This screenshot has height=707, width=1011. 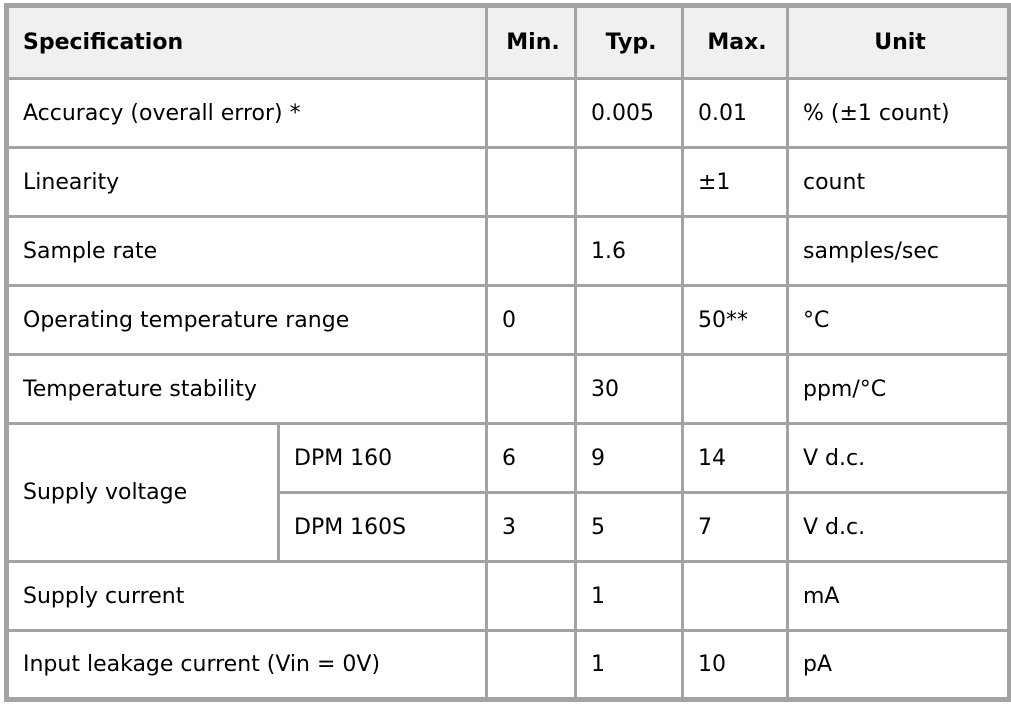 What do you see at coordinates (898, 251) in the screenshot?
I see `unit-cell: samples/sec` at bounding box center [898, 251].